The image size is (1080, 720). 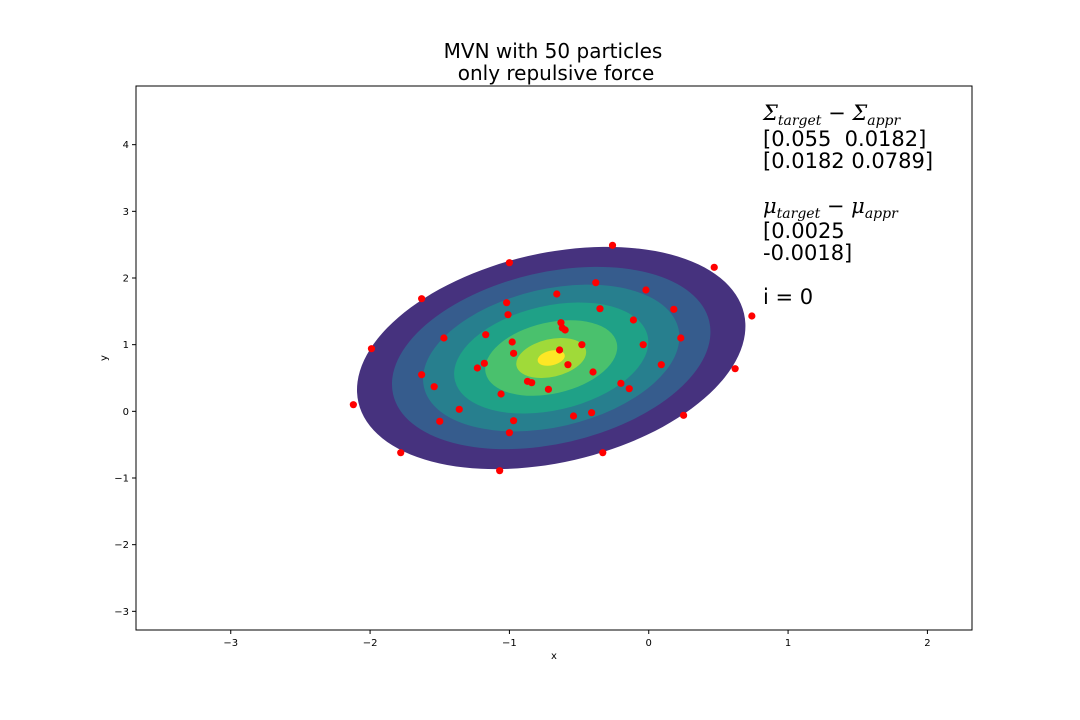 What do you see at coordinates (788, 643) in the screenshot?
I see `x-tick-label: 1` at bounding box center [788, 643].